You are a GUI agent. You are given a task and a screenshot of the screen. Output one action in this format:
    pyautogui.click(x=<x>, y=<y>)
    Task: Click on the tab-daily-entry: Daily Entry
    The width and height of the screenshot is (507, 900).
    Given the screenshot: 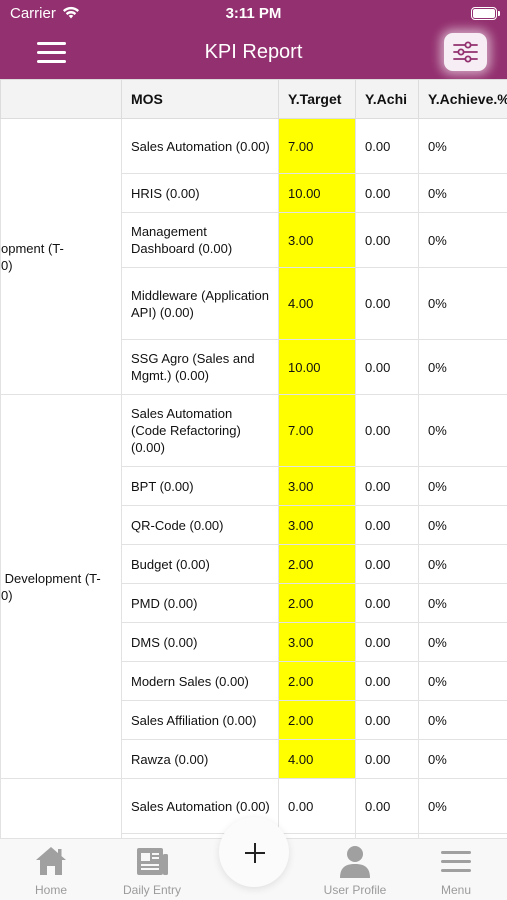 What is the action you would take?
    pyautogui.click(x=152, y=869)
    